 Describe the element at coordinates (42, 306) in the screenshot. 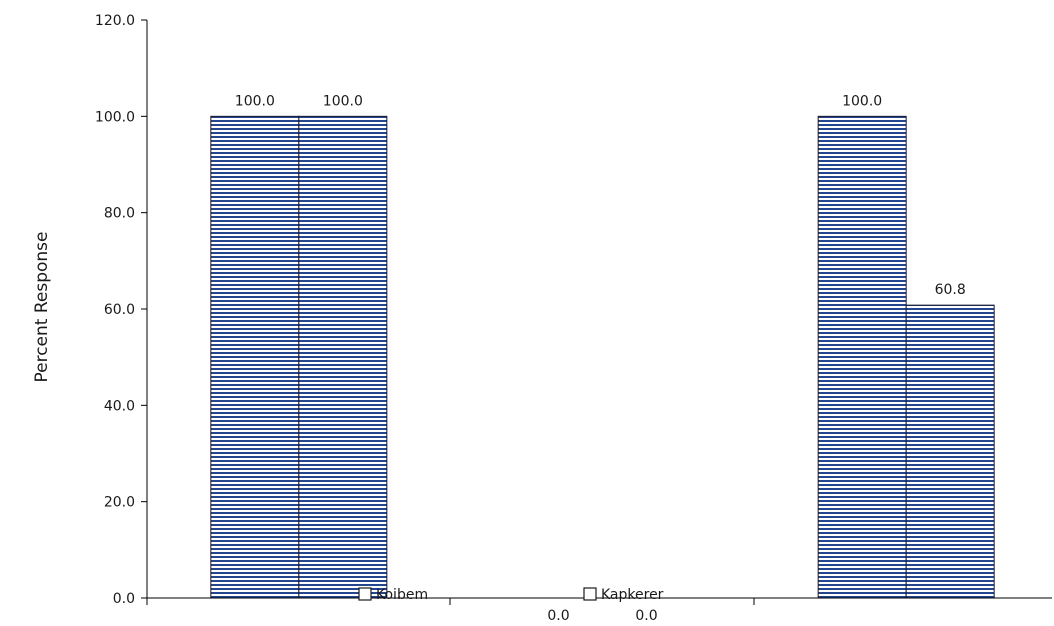

I see `y-axis-title: Percent Response` at that location.